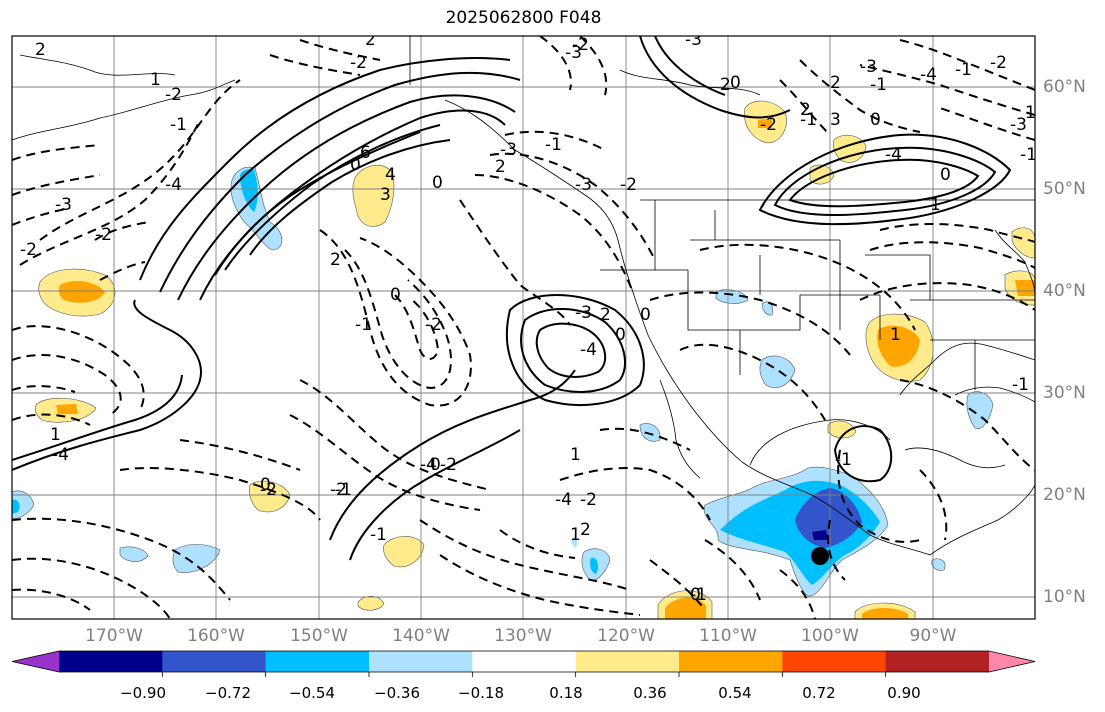 Image resolution: width=1105 pixels, height=712 pixels. Describe the element at coordinates (35, 661) in the screenshot. I see `colorbar-extend-low` at that location.